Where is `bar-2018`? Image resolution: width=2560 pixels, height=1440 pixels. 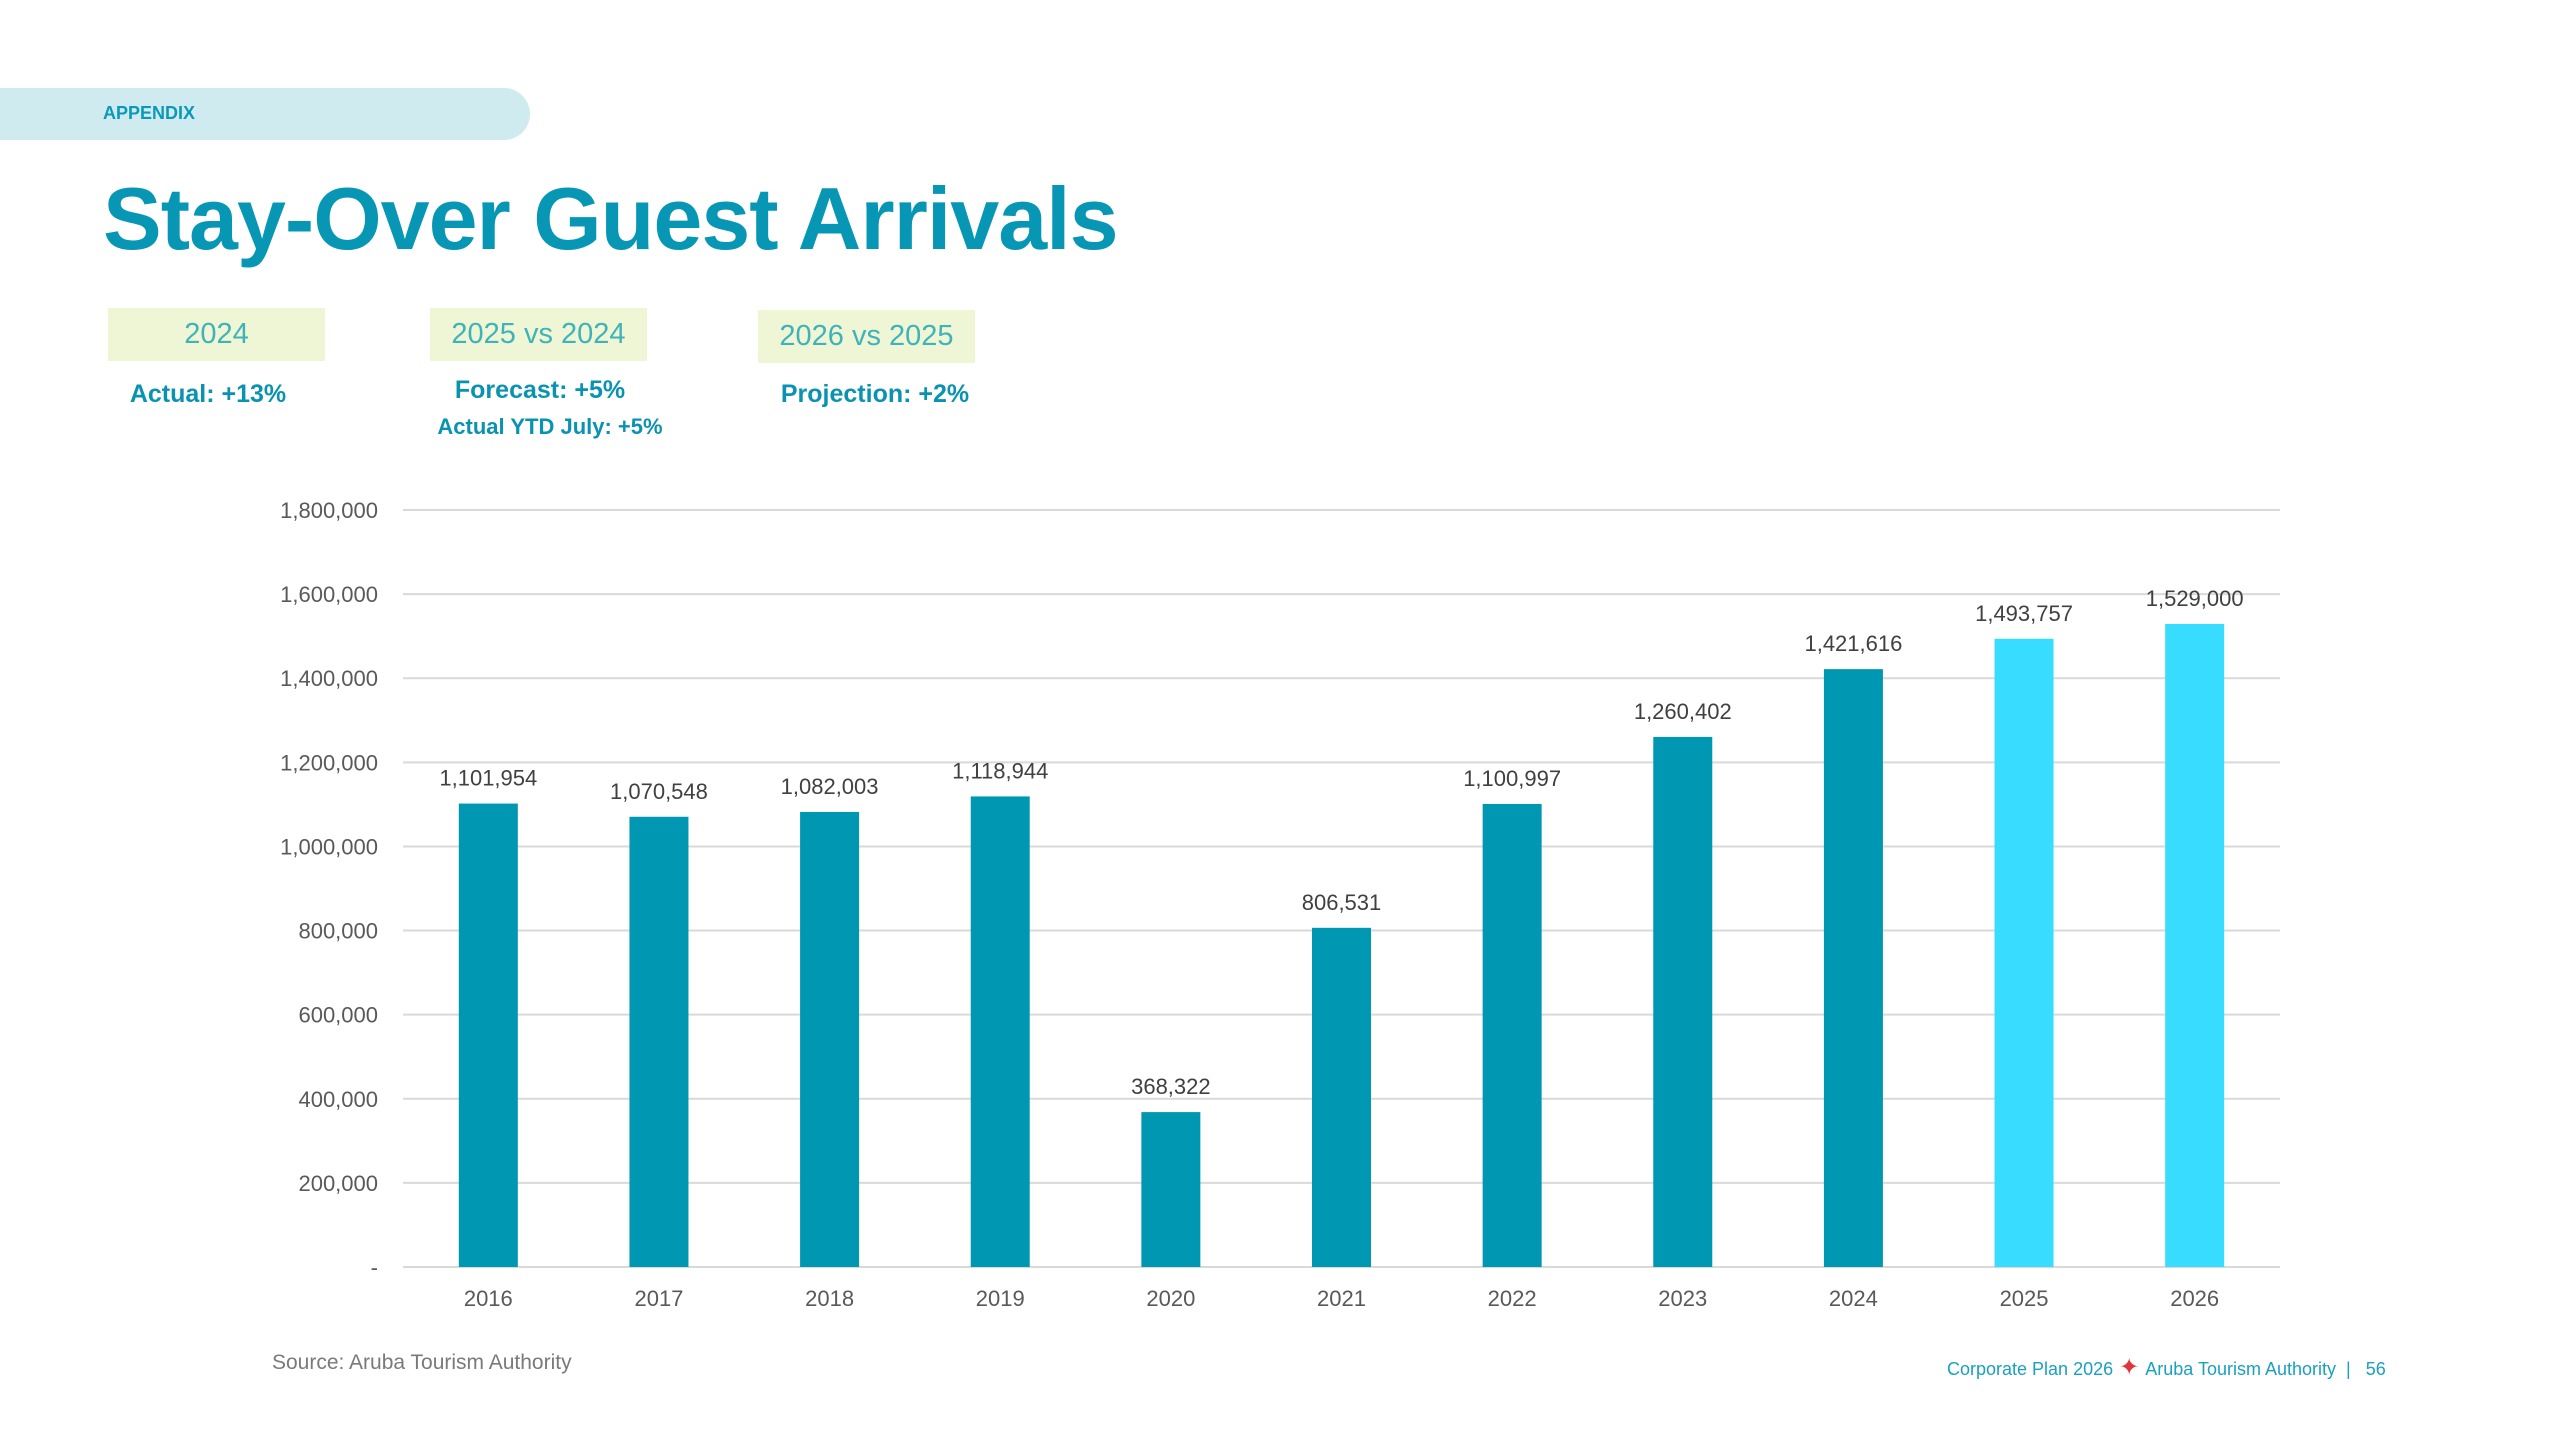 bar-2018 is located at coordinates (830, 1039).